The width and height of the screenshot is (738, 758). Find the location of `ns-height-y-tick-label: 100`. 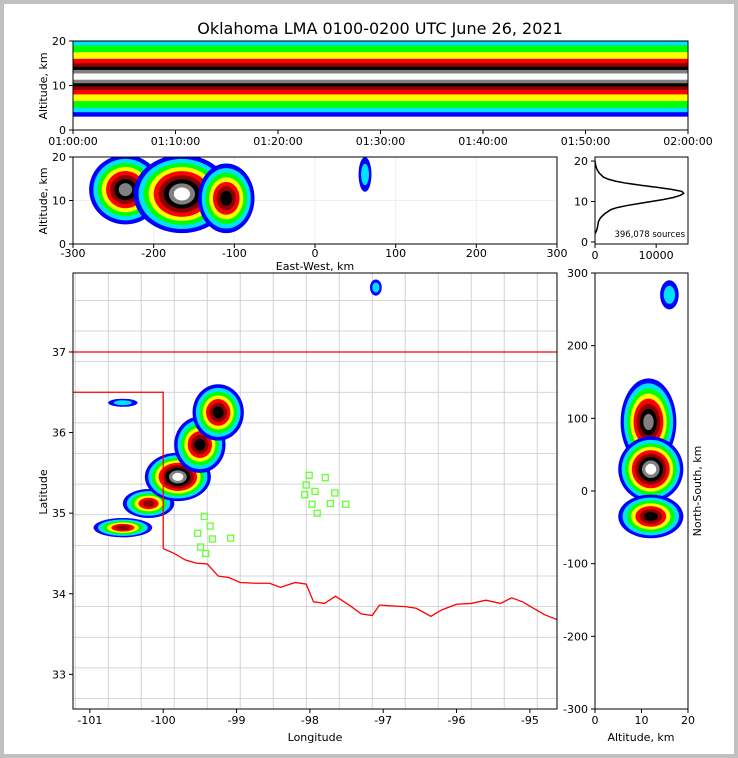

ns-height-y-tick-label: 100 is located at coordinates (577, 418).